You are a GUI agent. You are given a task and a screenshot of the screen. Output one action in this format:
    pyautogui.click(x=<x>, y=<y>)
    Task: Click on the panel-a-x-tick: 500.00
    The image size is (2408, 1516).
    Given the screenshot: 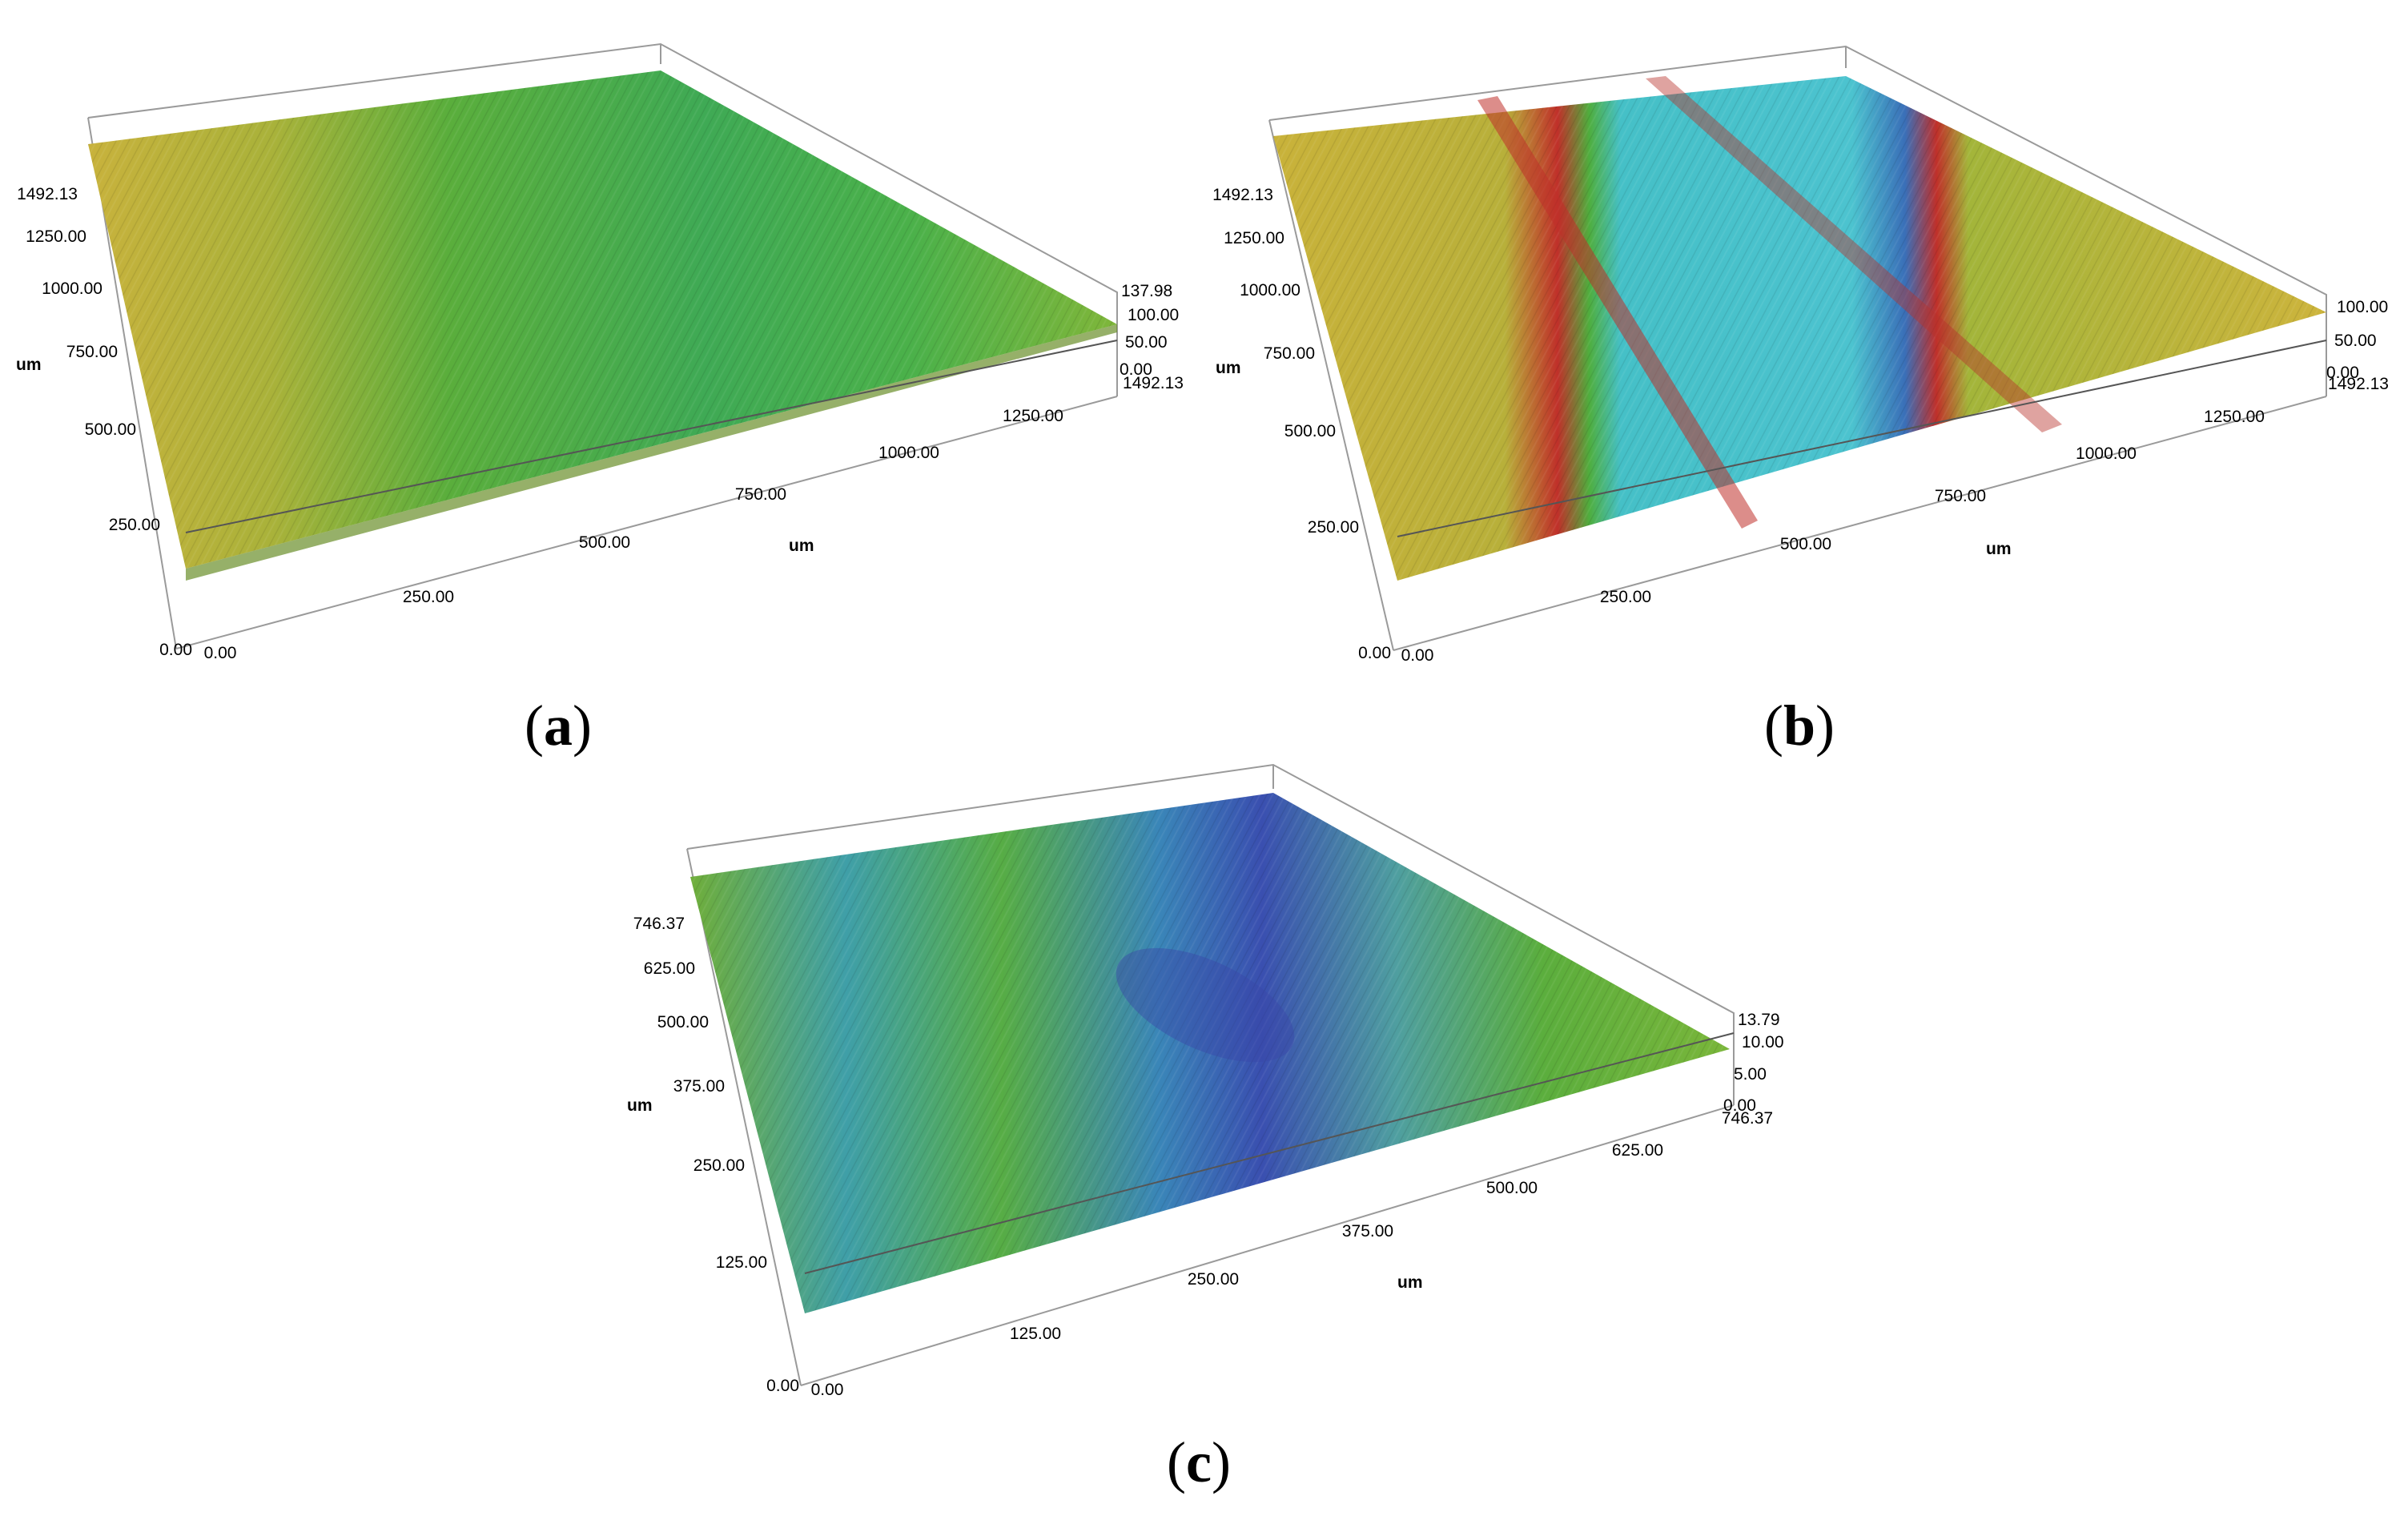 What is the action you would take?
    pyautogui.click(x=605, y=542)
    